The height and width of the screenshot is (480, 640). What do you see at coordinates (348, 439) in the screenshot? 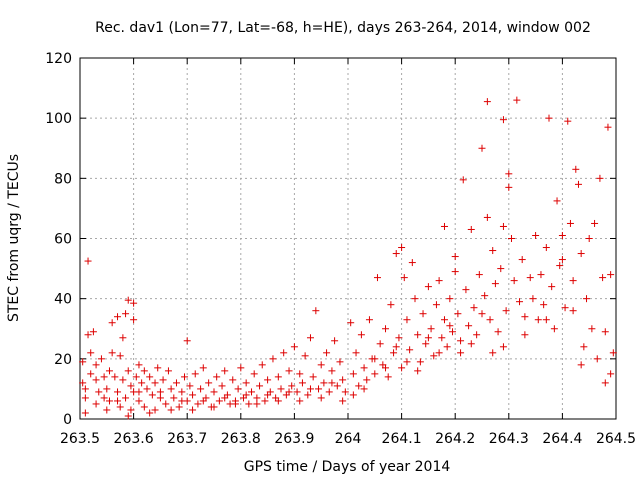
I see `x-tick-label: 264` at bounding box center [348, 439].